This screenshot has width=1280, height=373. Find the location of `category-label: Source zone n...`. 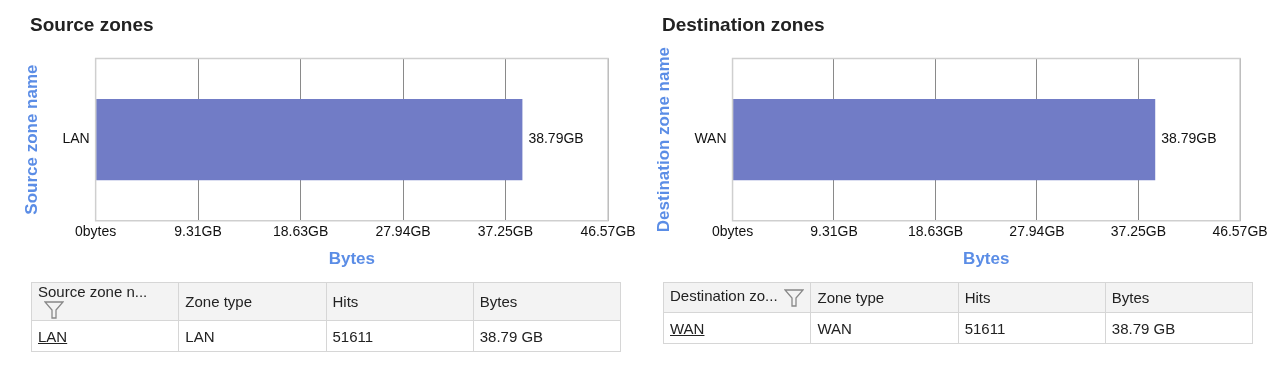

category-label: Source zone n... is located at coordinates (93, 291).